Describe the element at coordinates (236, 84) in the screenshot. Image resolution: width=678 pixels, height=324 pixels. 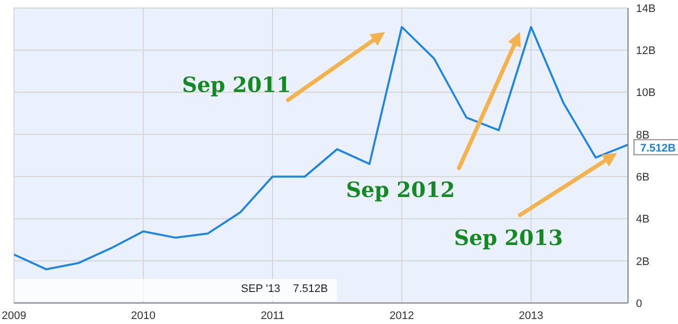
I see `annotation: Sep 2011` at that location.